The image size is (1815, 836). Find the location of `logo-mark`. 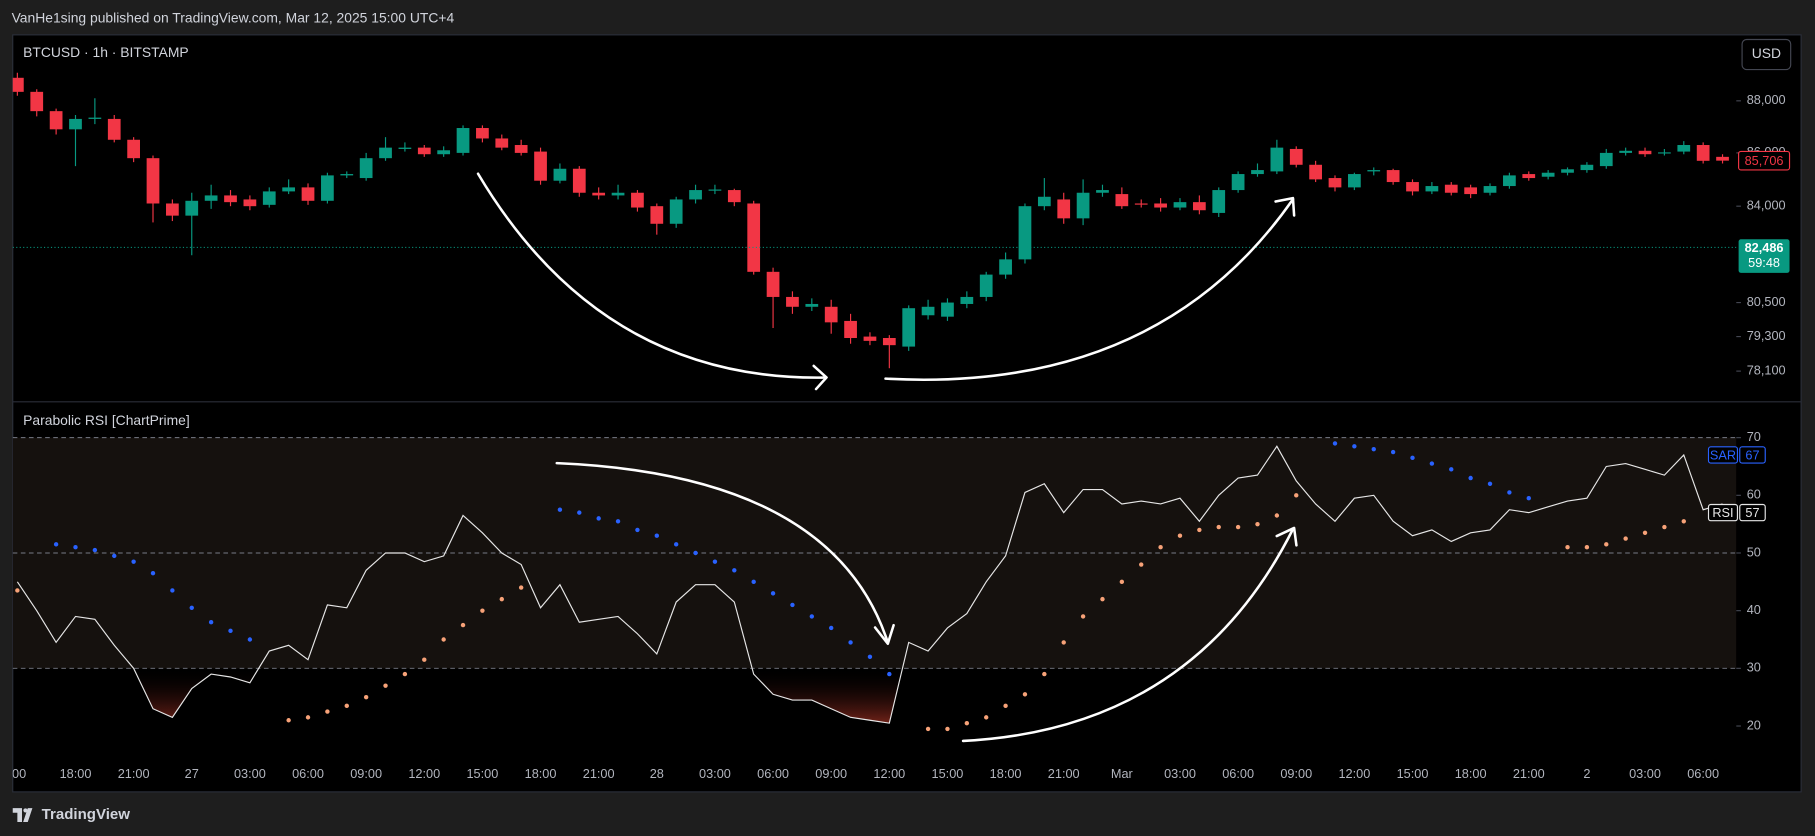

logo-mark is located at coordinates (22, 815).